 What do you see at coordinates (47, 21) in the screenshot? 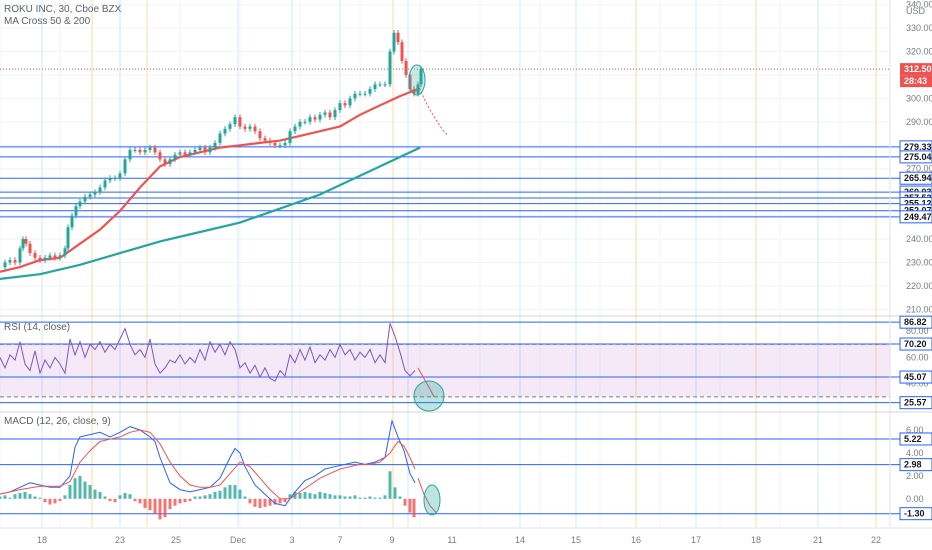
I see `ma-cross-legend: MA Cross 50 & 200` at bounding box center [47, 21].